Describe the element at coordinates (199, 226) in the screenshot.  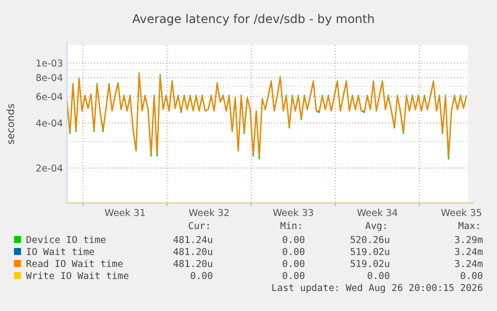
I see `text: Cur:` at that location.